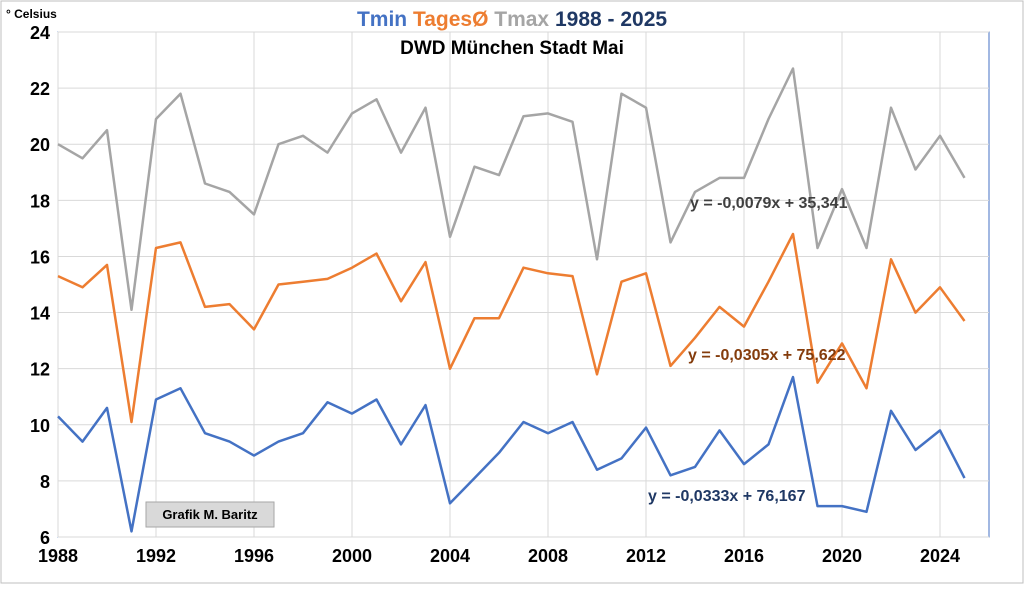 This screenshot has height=589, width=1024. Describe the element at coordinates (40, 314) in the screenshot. I see `y-tick-label: 14` at that location.